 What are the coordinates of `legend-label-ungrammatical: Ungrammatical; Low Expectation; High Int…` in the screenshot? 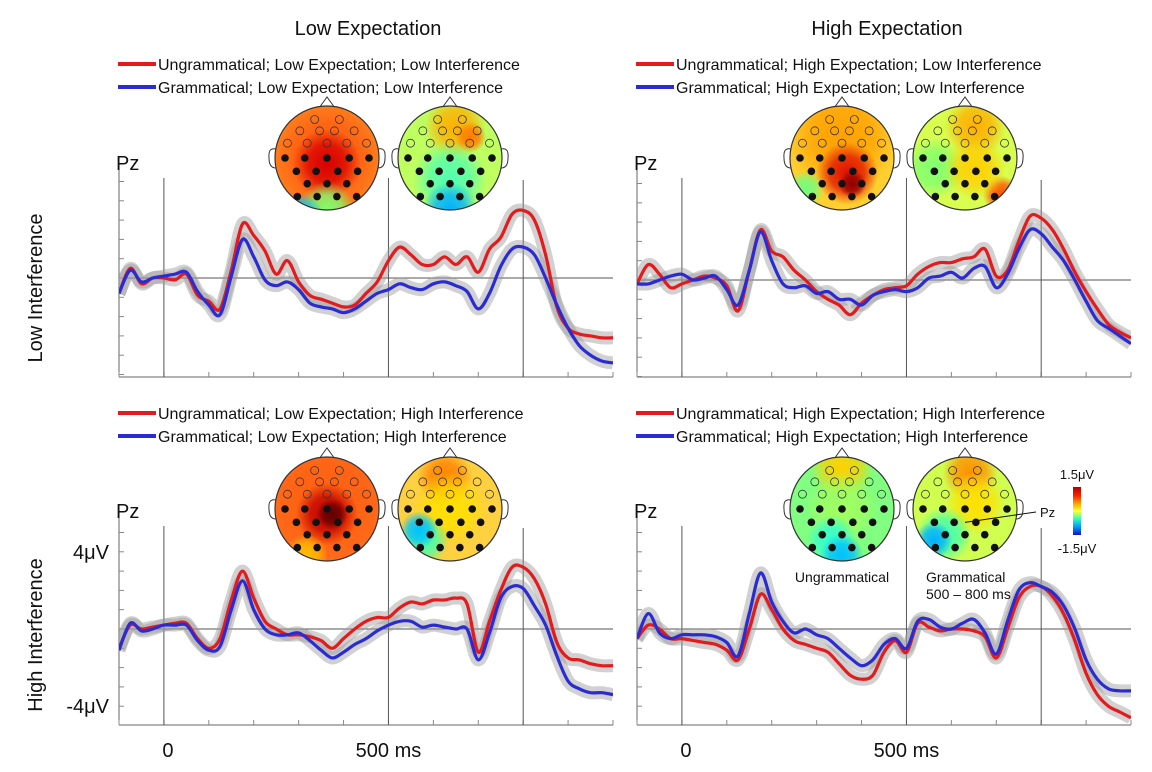 It's located at (341, 414).